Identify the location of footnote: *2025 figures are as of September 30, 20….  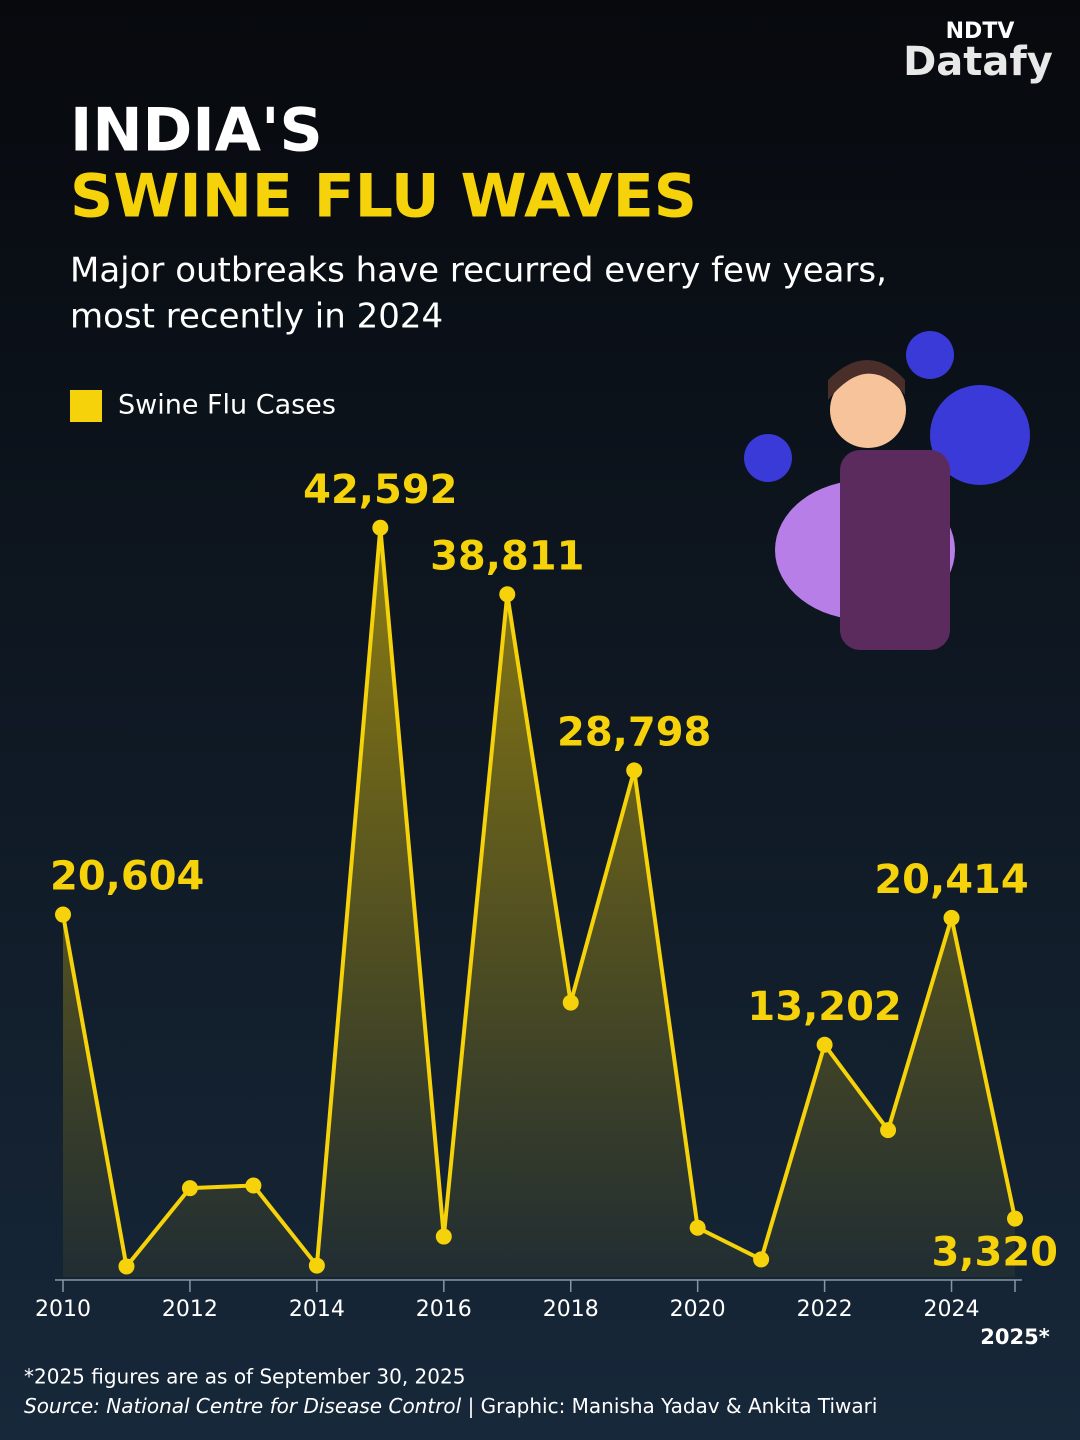
(244, 1377).